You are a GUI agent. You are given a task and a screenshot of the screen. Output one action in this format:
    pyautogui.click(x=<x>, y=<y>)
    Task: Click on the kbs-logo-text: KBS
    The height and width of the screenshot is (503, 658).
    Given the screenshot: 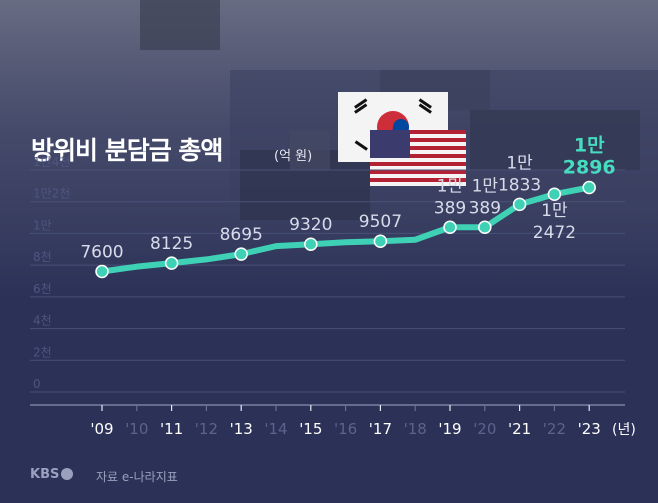 What is the action you would take?
    pyautogui.click(x=45, y=474)
    